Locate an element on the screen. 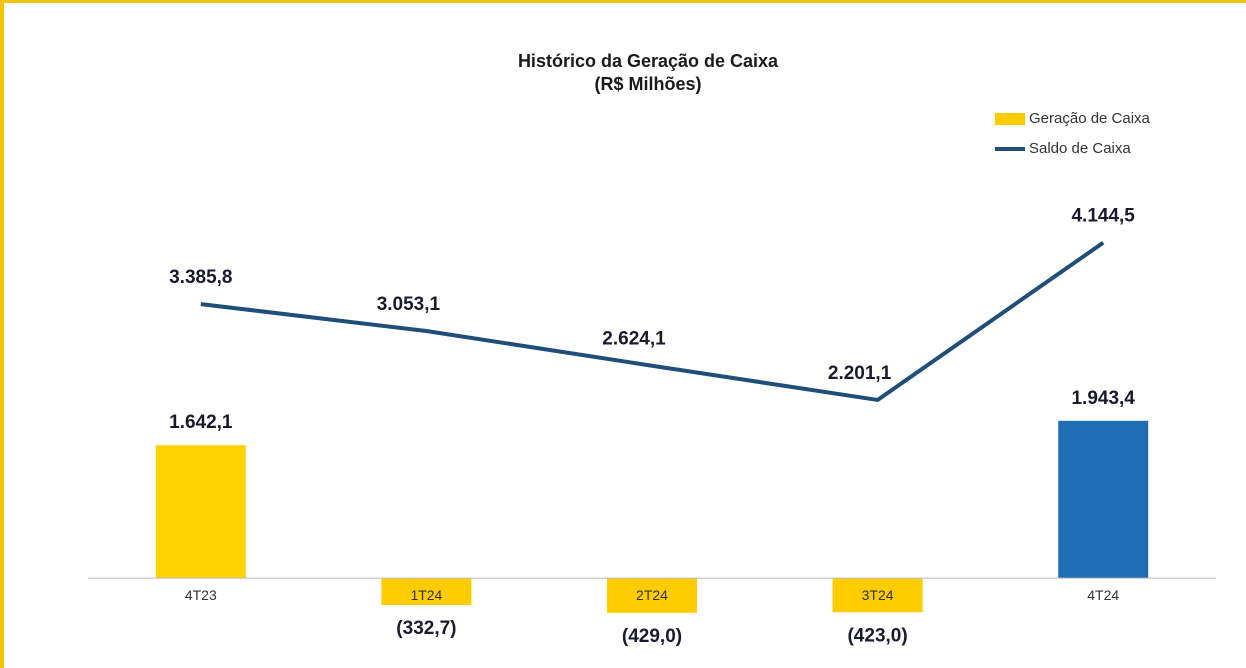 The image size is (1246, 668). chart-subtitle: (R$ Milhões) is located at coordinates (647, 84).